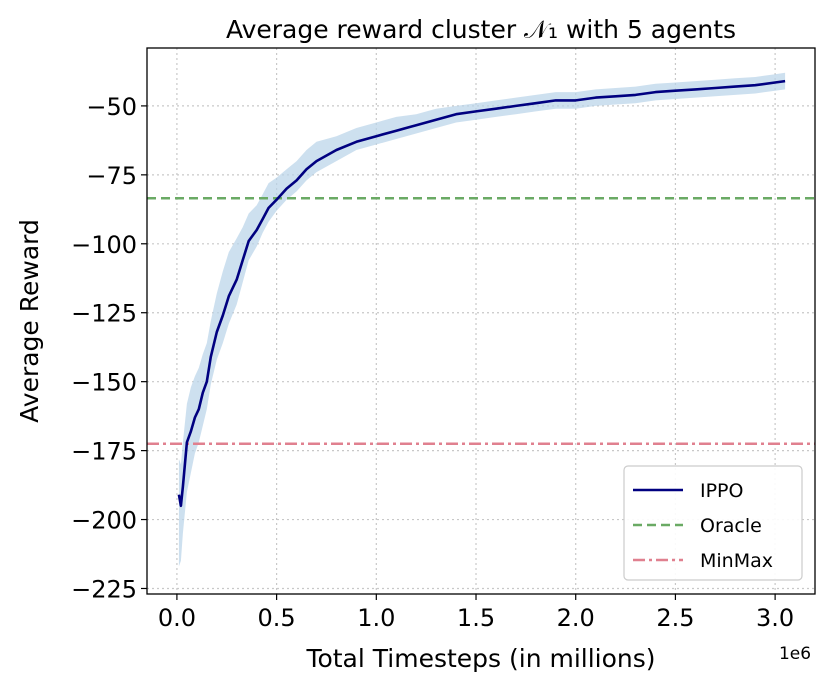 The width and height of the screenshot is (830, 687). I want to click on x-offset-label: 1e6, so click(795, 654).